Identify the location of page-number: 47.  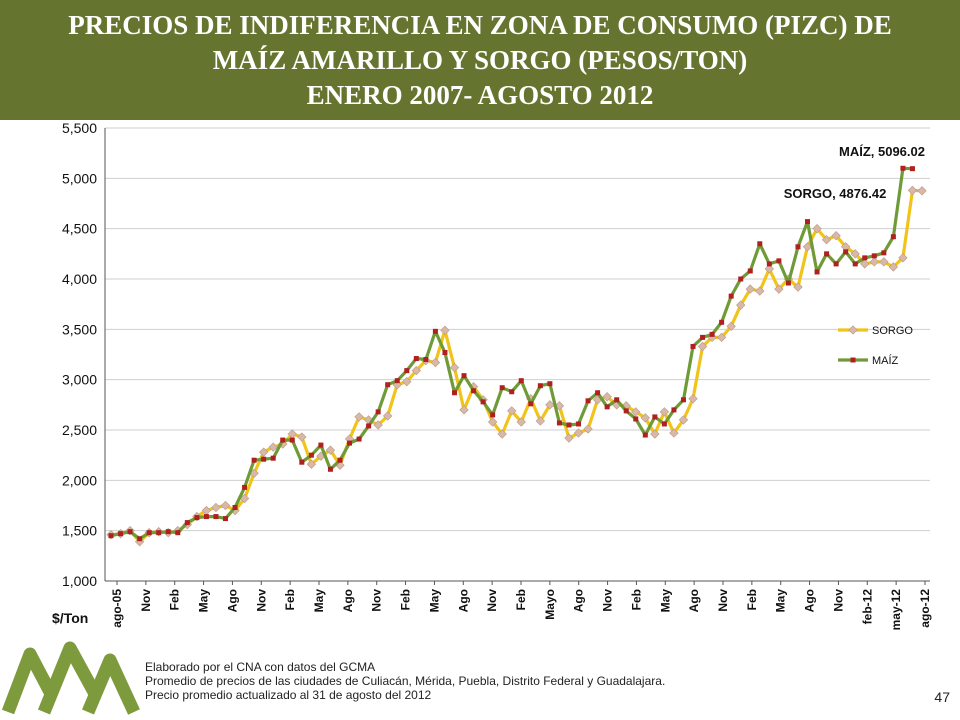
(942, 697).